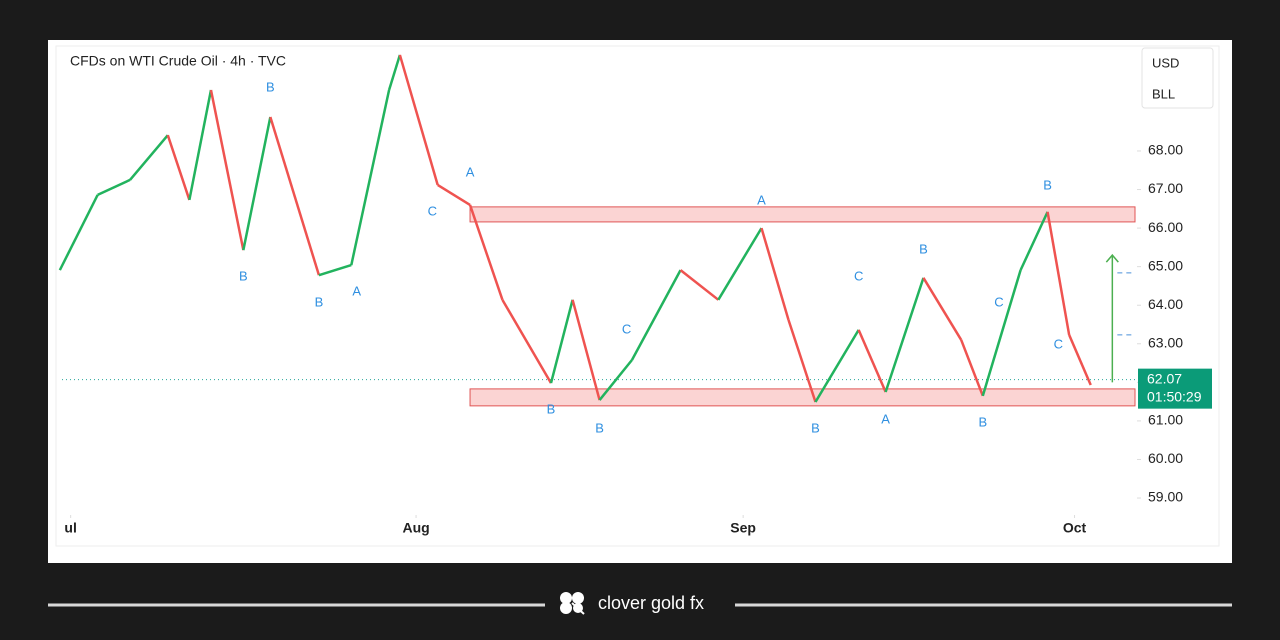 This screenshot has width=1280, height=640. Describe the element at coordinates (1165, 150) in the screenshot. I see `y-tick-label: 68.00` at that location.